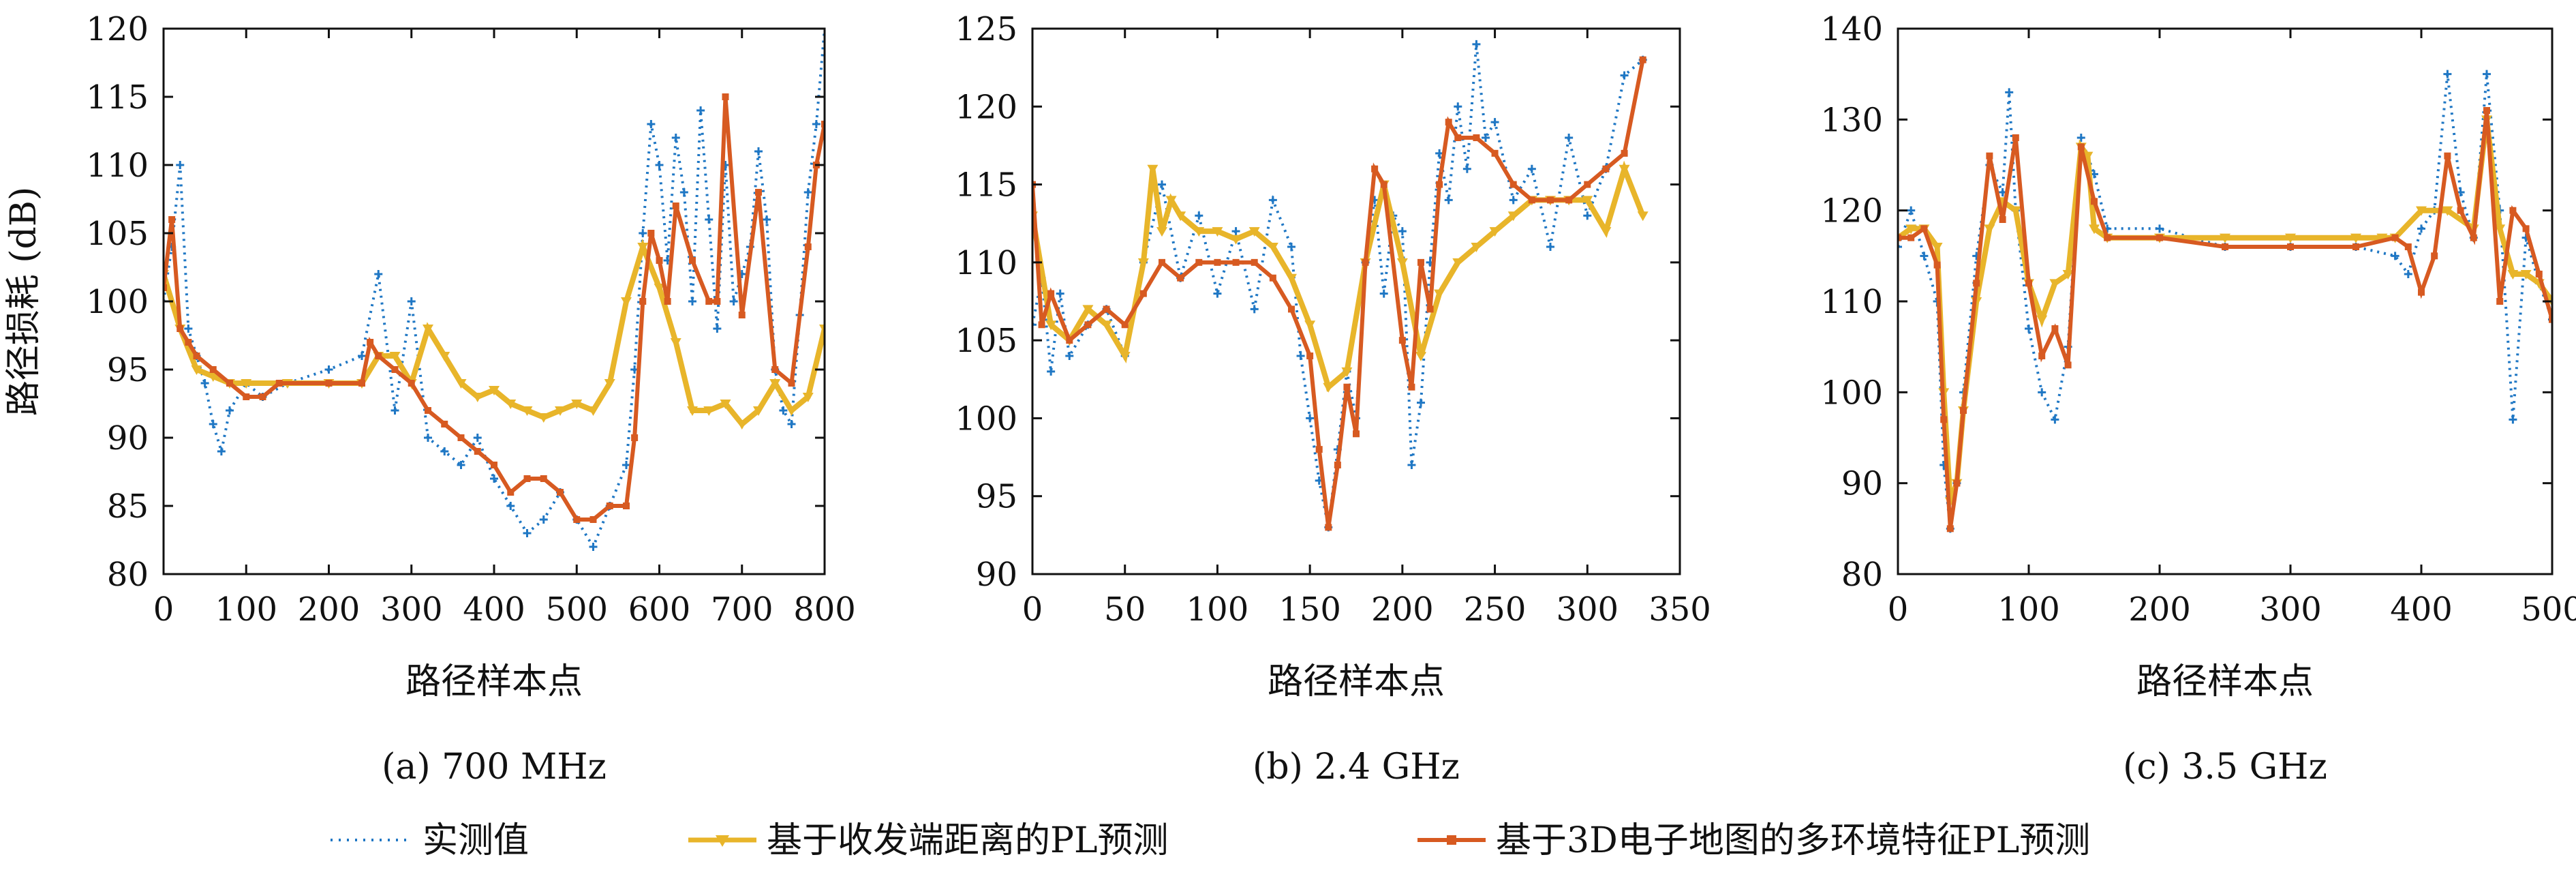  Describe the element at coordinates (117, 166) in the screenshot. I see `y-tick-label: 110` at that location.